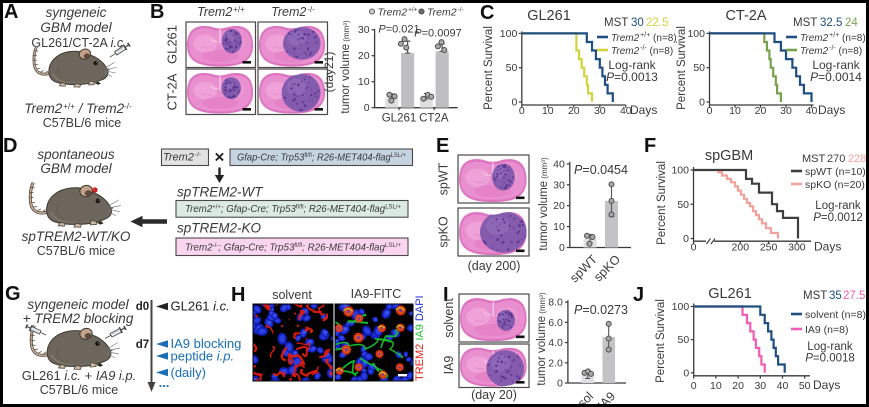 Image resolution: width=869 pixels, height=407 pixels. What do you see at coordinates (835, 172) in the screenshot?
I see `svg-text: spWT (n=10)` at bounding box center [835, 172].